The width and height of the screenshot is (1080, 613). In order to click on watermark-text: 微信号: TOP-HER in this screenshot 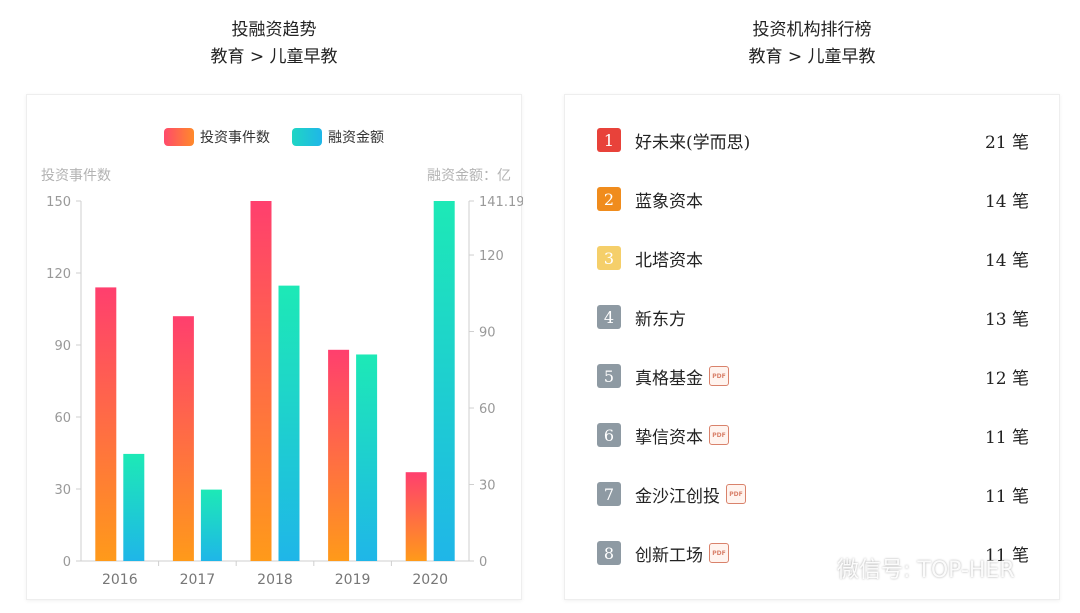, I will do `click(926, 570)`.